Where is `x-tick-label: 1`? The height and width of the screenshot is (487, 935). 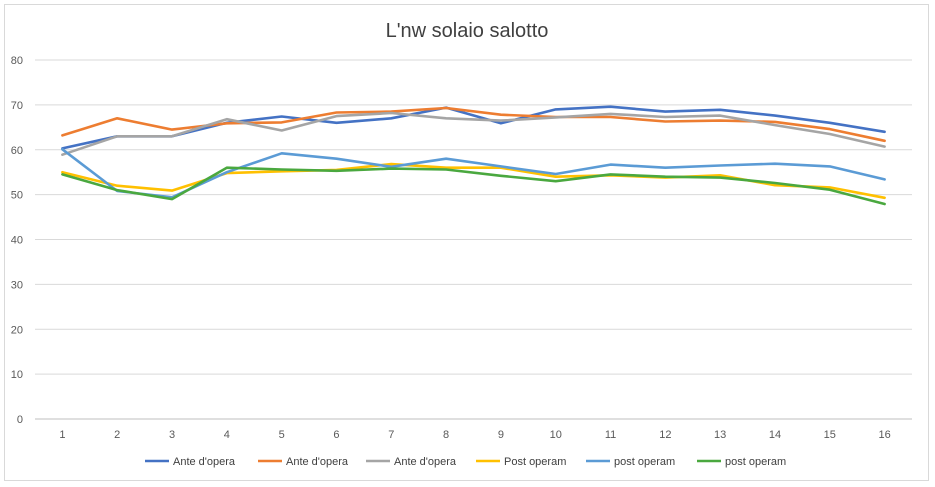 x-tick-label: 1 is located at coordinates (62, 435).